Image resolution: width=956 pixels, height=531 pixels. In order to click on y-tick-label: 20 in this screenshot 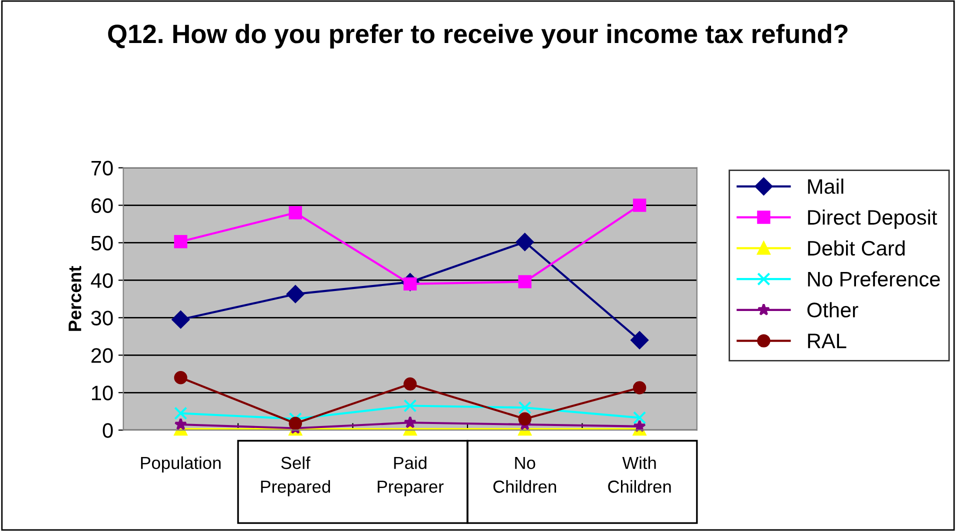, I will do `click(102, 355)`.